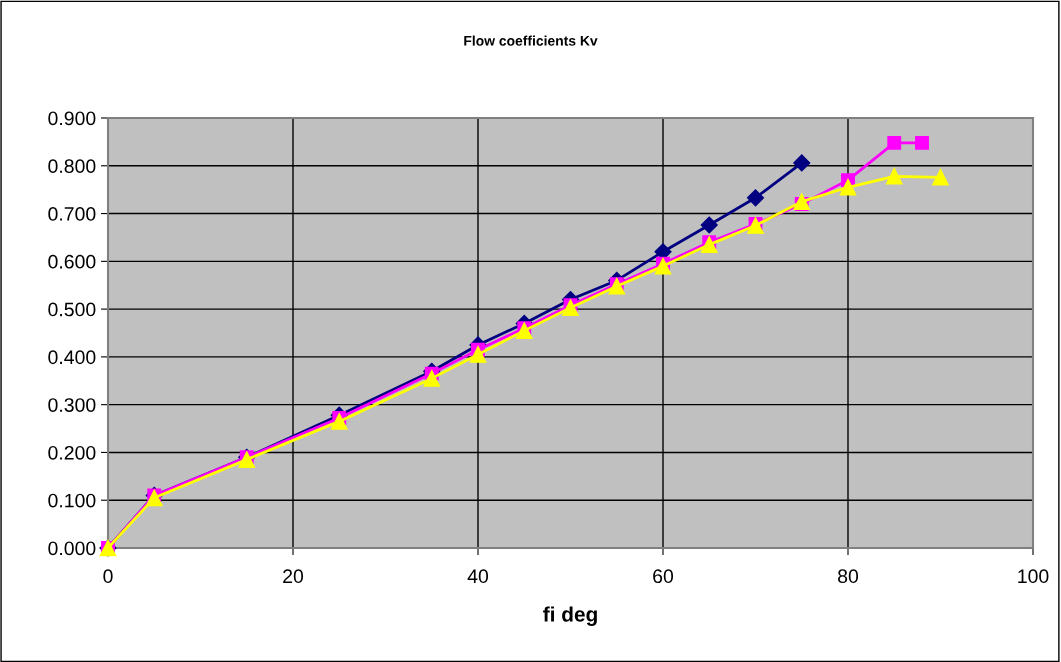 The image size is (1061, 662). What do you see at coordinates (72, 118) in the screenshot?
I see `y-tick-label: 0.900` at bounding box center [72, 118].